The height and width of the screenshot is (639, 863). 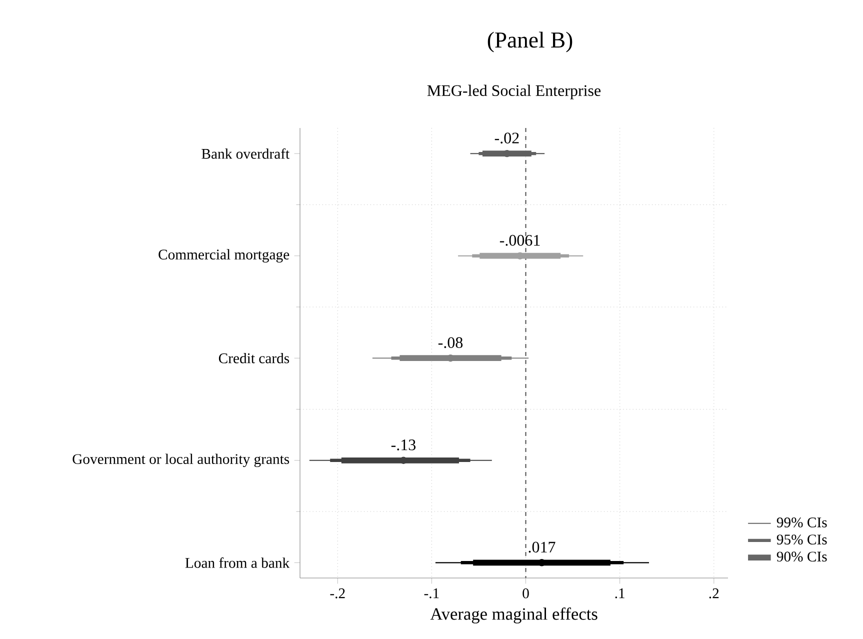 What do you see at coordinates (619, 593) in the screenshot?
I see `x-tick-label: .1` at bounding box center [619, 593].